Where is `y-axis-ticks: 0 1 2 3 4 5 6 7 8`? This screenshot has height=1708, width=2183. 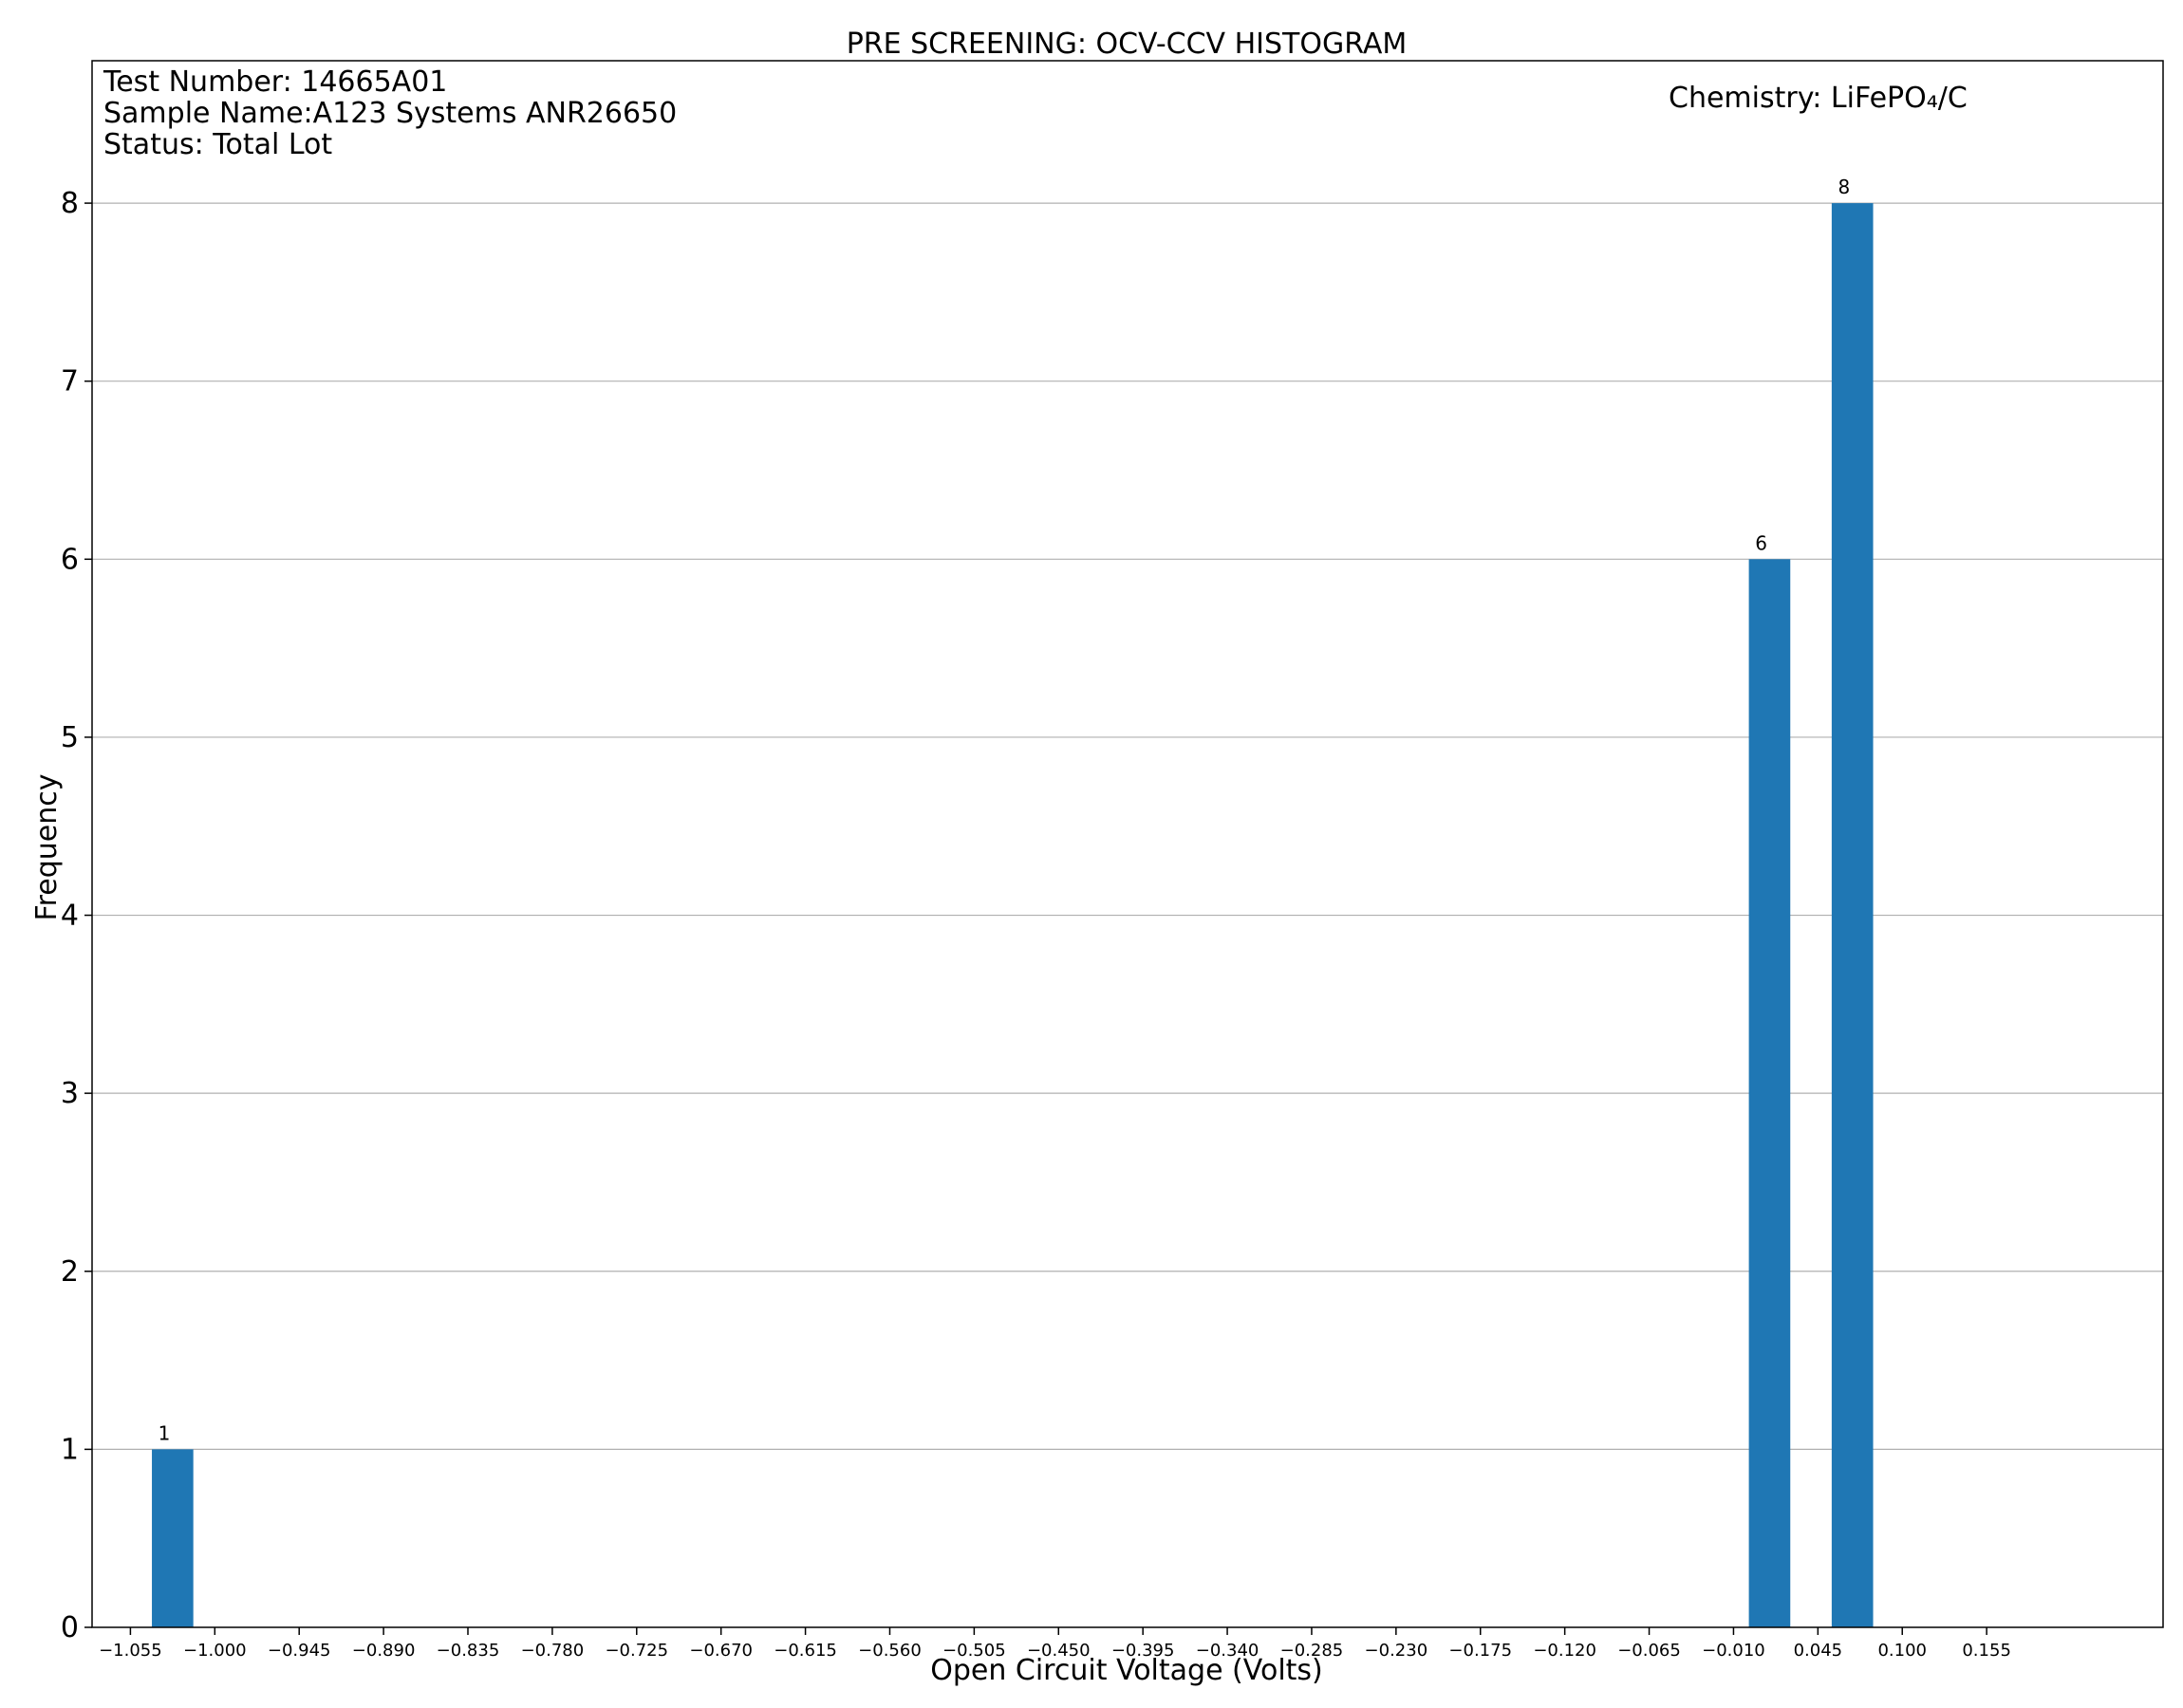 y-axis-ticks: 0 1 2 3 4 5 6 7 8 is located at coordinates (77, 915).